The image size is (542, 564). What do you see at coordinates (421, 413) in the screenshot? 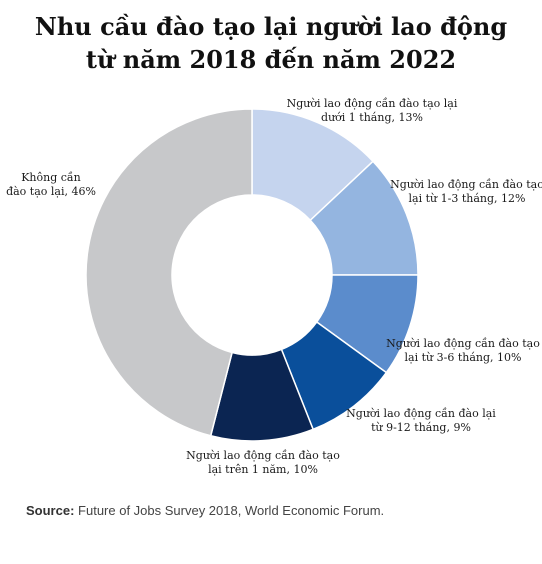
I see `slice-label-4-line-1: Người lao động cần đào lại` at bounding box center [421, 413].